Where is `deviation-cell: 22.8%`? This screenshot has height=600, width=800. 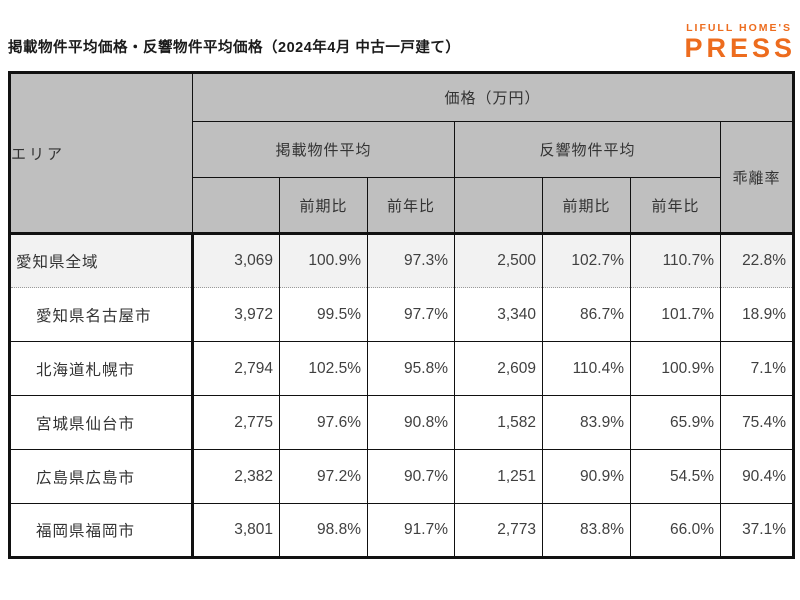 deviation-cell: 22.8% is located at coordinates (757, 260).